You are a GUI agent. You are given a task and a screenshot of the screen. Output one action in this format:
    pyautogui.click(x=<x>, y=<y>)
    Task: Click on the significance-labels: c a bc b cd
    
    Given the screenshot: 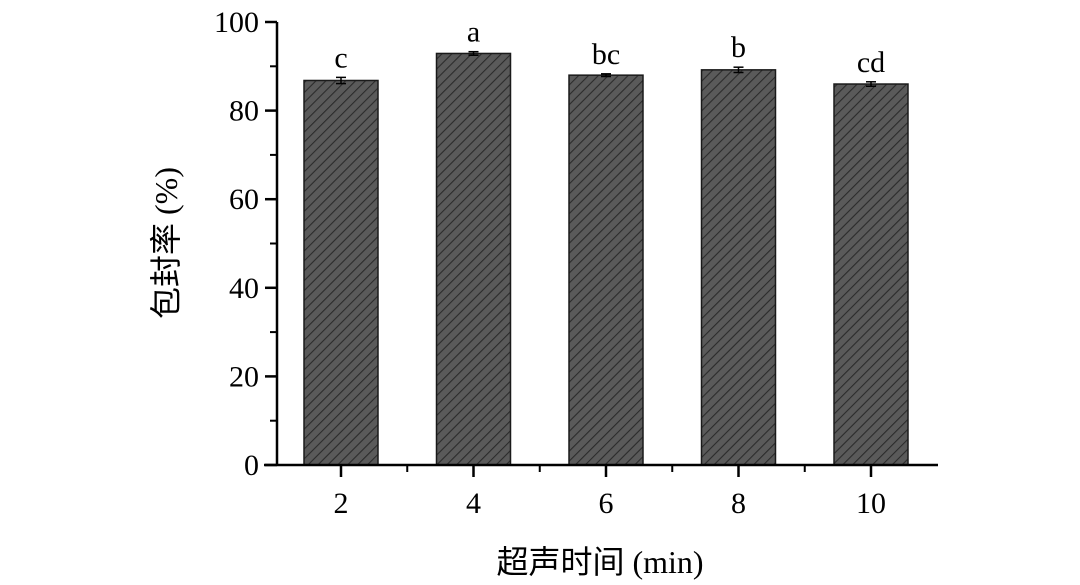 What is the action you would take?
    pyautogui.click(x=609, y=47)
    